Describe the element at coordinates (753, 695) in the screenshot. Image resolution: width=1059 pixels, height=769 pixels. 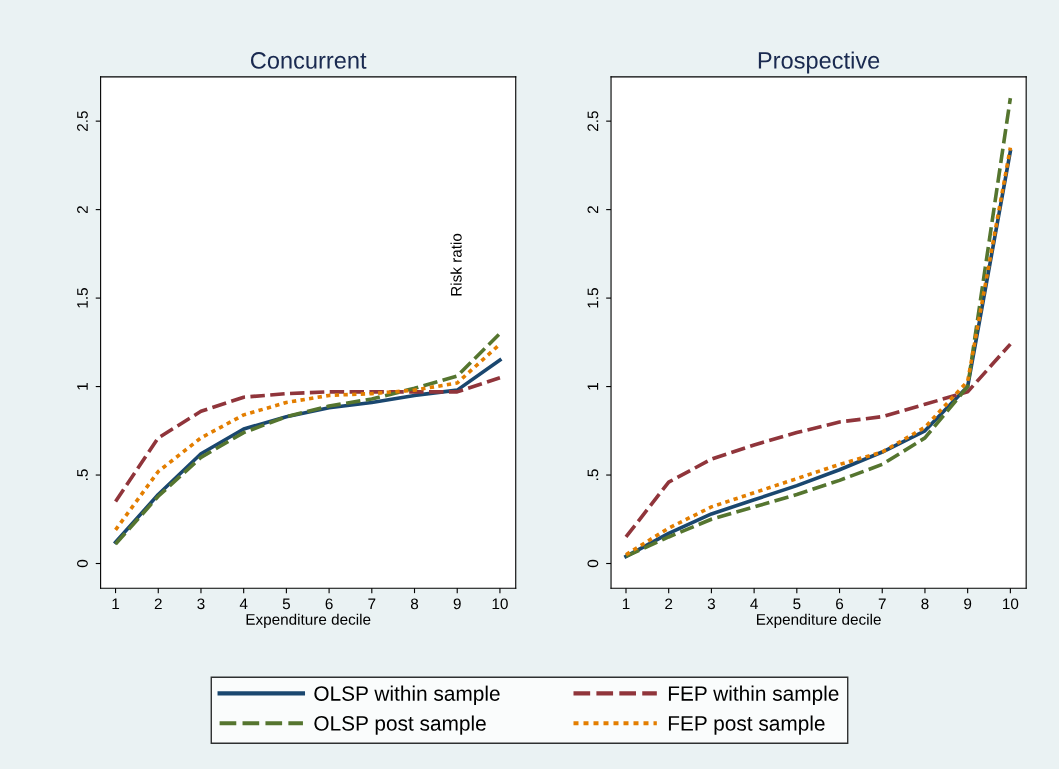
I see `legend-label: FEP within sample` at that location.